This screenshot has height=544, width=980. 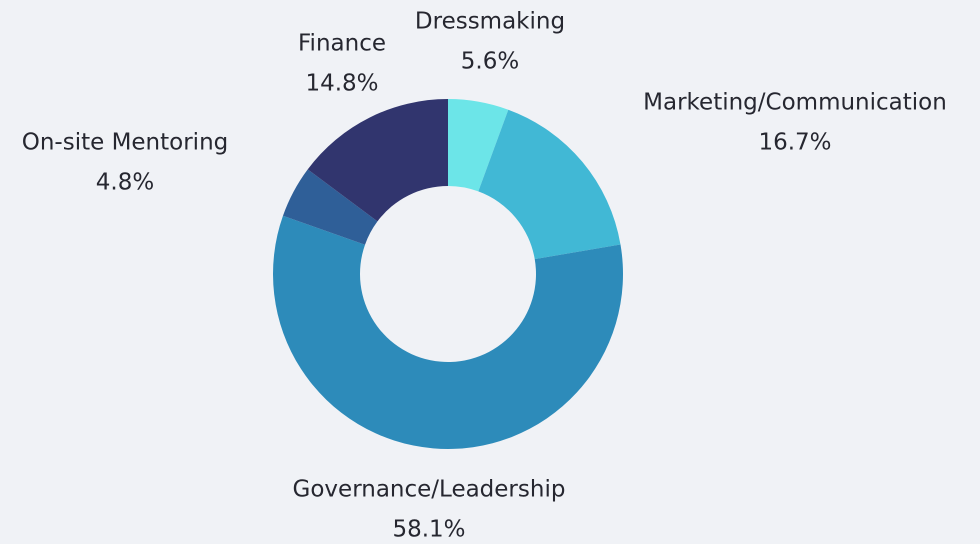 I want to click on slice-label: Finance, so click(x=342, y=44).